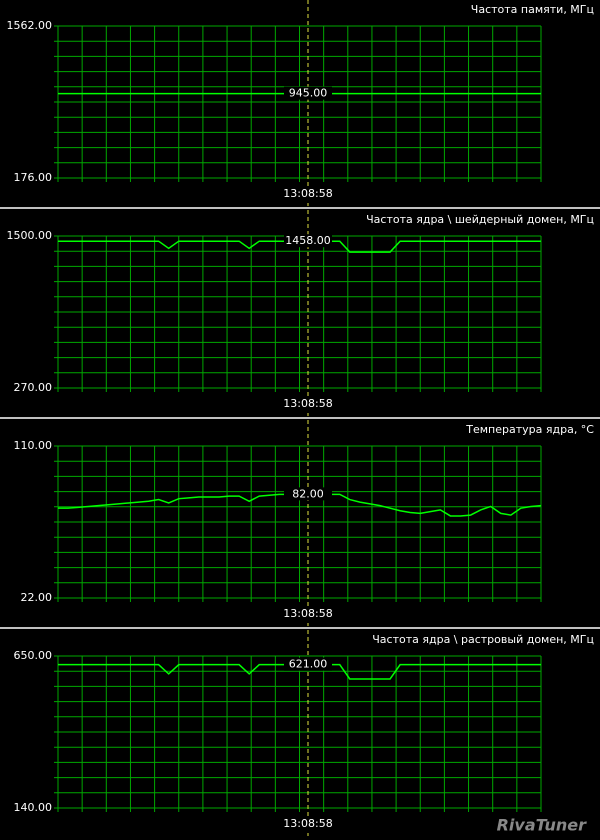 The height and width of the screenshot is (840, 600). I want to click on y-tick-label: 110.00, so click(33, 445).